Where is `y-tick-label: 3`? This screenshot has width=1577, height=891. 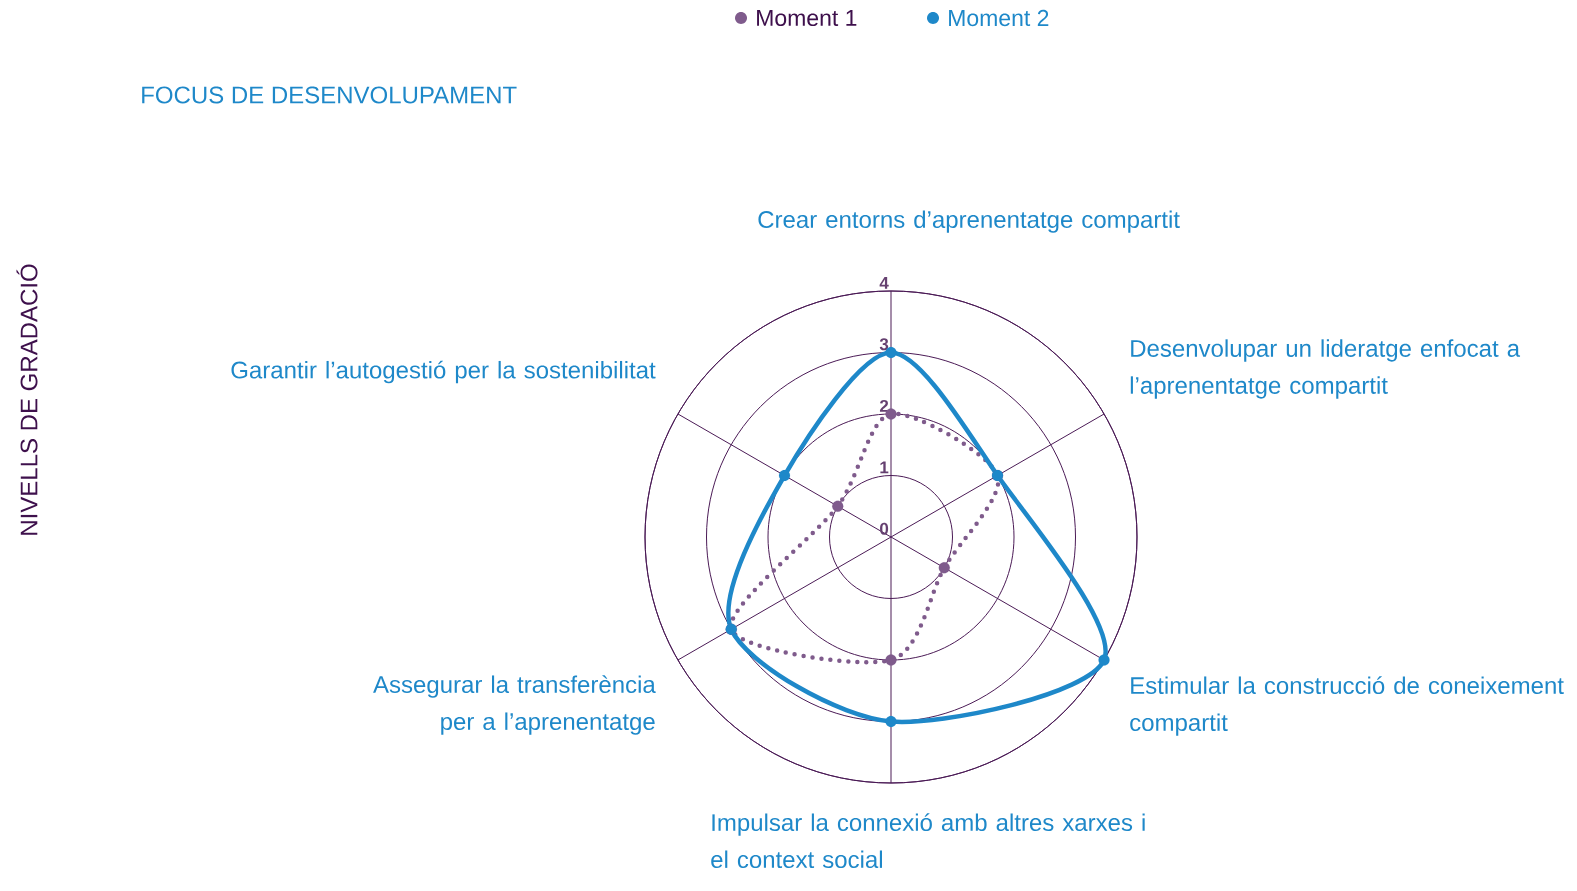
y-tick-label: 3 is located at coordinates (884, 344).